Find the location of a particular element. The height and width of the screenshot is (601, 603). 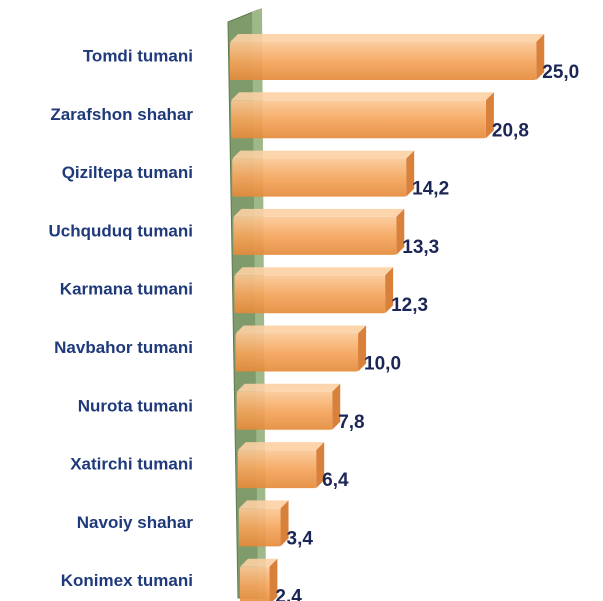

value-label: 14,2 is located at coordinates (430, 189).